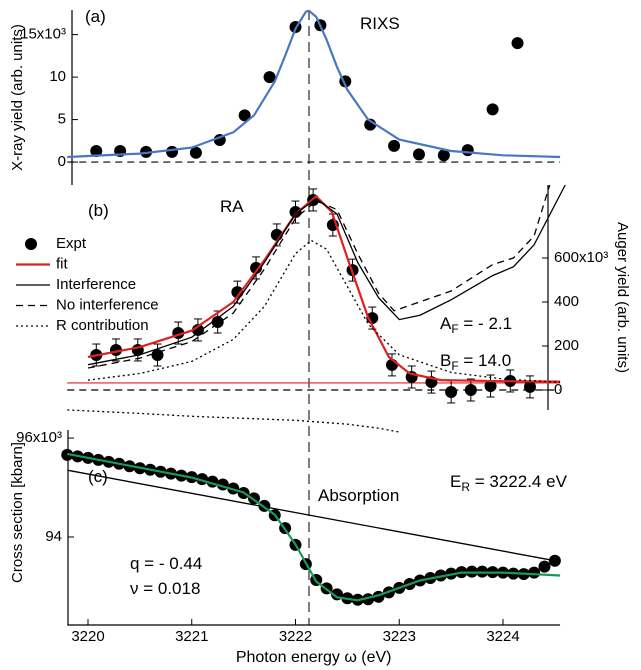 The image size is (641, 670). Describe the element at coordinates (455, 481) in the screenshot. I see `annotation-text: E` at that location.